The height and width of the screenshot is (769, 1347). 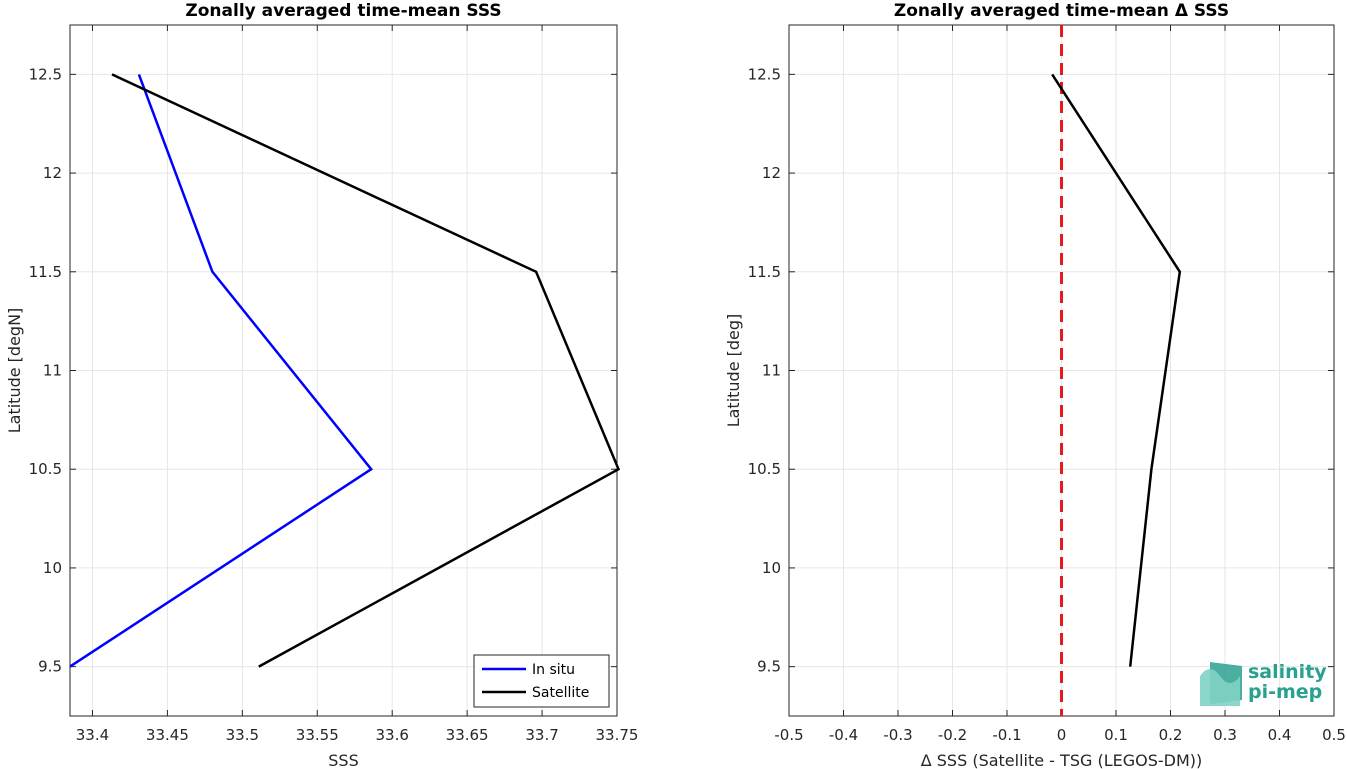 What do you see at coordinates (1220, 687) in the screenshot?
I see `logo-wave-icon` at bounding box center [1220, 687].